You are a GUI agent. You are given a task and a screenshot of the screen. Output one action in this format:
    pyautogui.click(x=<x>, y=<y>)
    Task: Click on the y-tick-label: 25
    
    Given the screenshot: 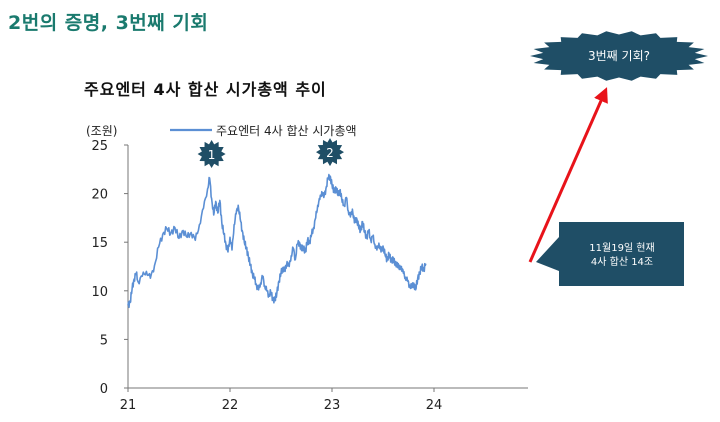 What is the action you would take?
    pyautogui.click(x=99, y=146)
    